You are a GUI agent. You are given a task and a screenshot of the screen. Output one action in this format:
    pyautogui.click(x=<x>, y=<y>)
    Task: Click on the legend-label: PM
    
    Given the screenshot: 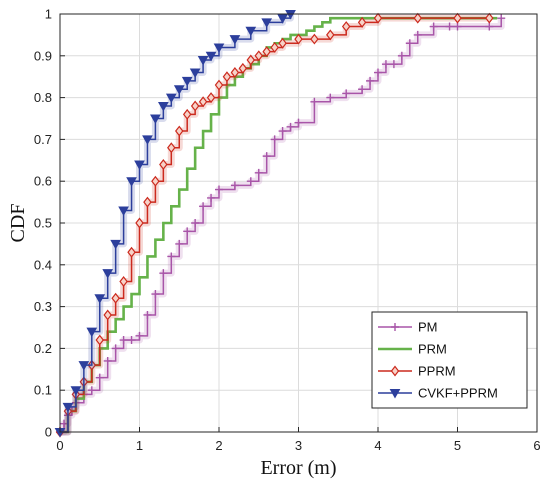 What is the action you would take?
    pyautogui.click(x=428, y=327)
    